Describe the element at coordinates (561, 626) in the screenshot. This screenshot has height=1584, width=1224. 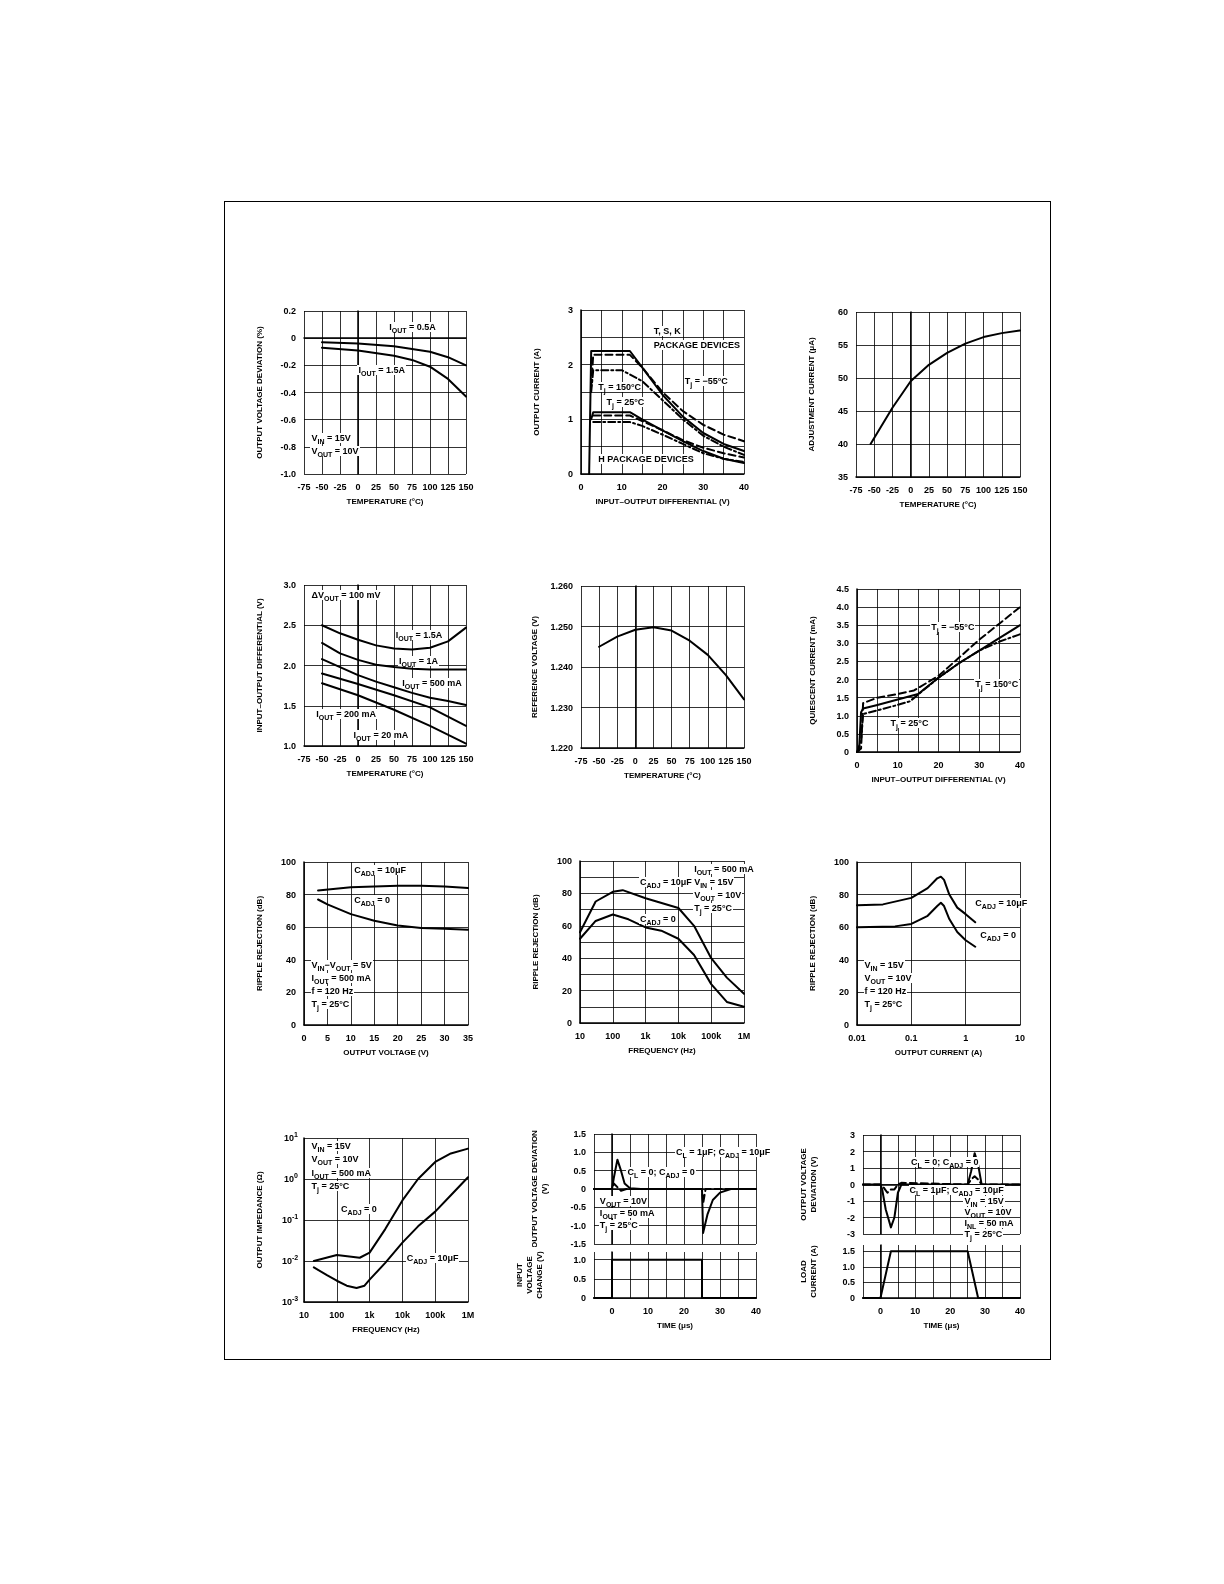
I see `y-tick-label: 1.250` at that location.